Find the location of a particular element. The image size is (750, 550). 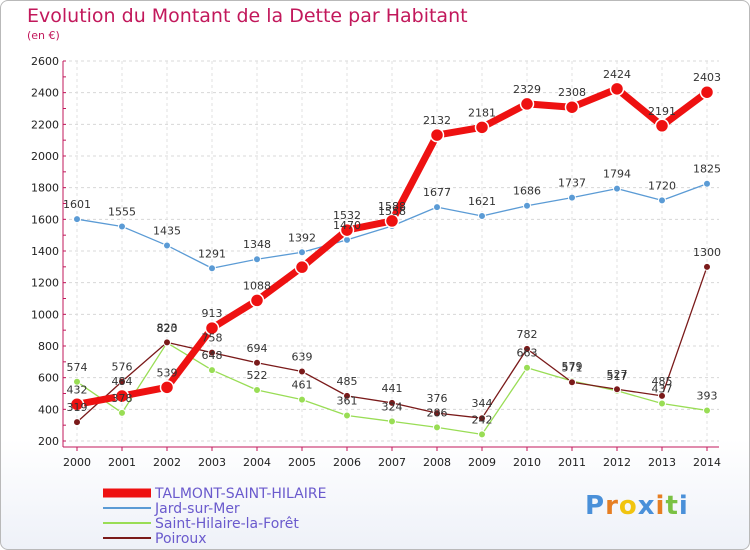

data-label: 579 is located at coordinates (572, 366).